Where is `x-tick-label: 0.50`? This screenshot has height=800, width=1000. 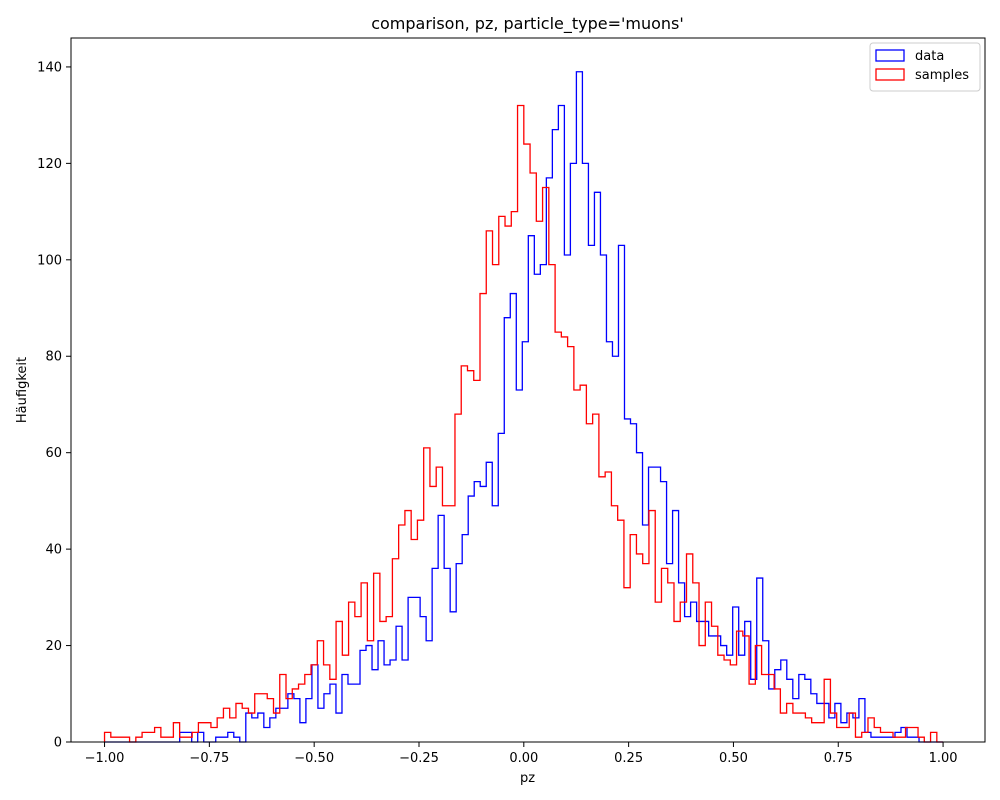 x-tick-label: 0.50 is located at coordinates (733, 758).